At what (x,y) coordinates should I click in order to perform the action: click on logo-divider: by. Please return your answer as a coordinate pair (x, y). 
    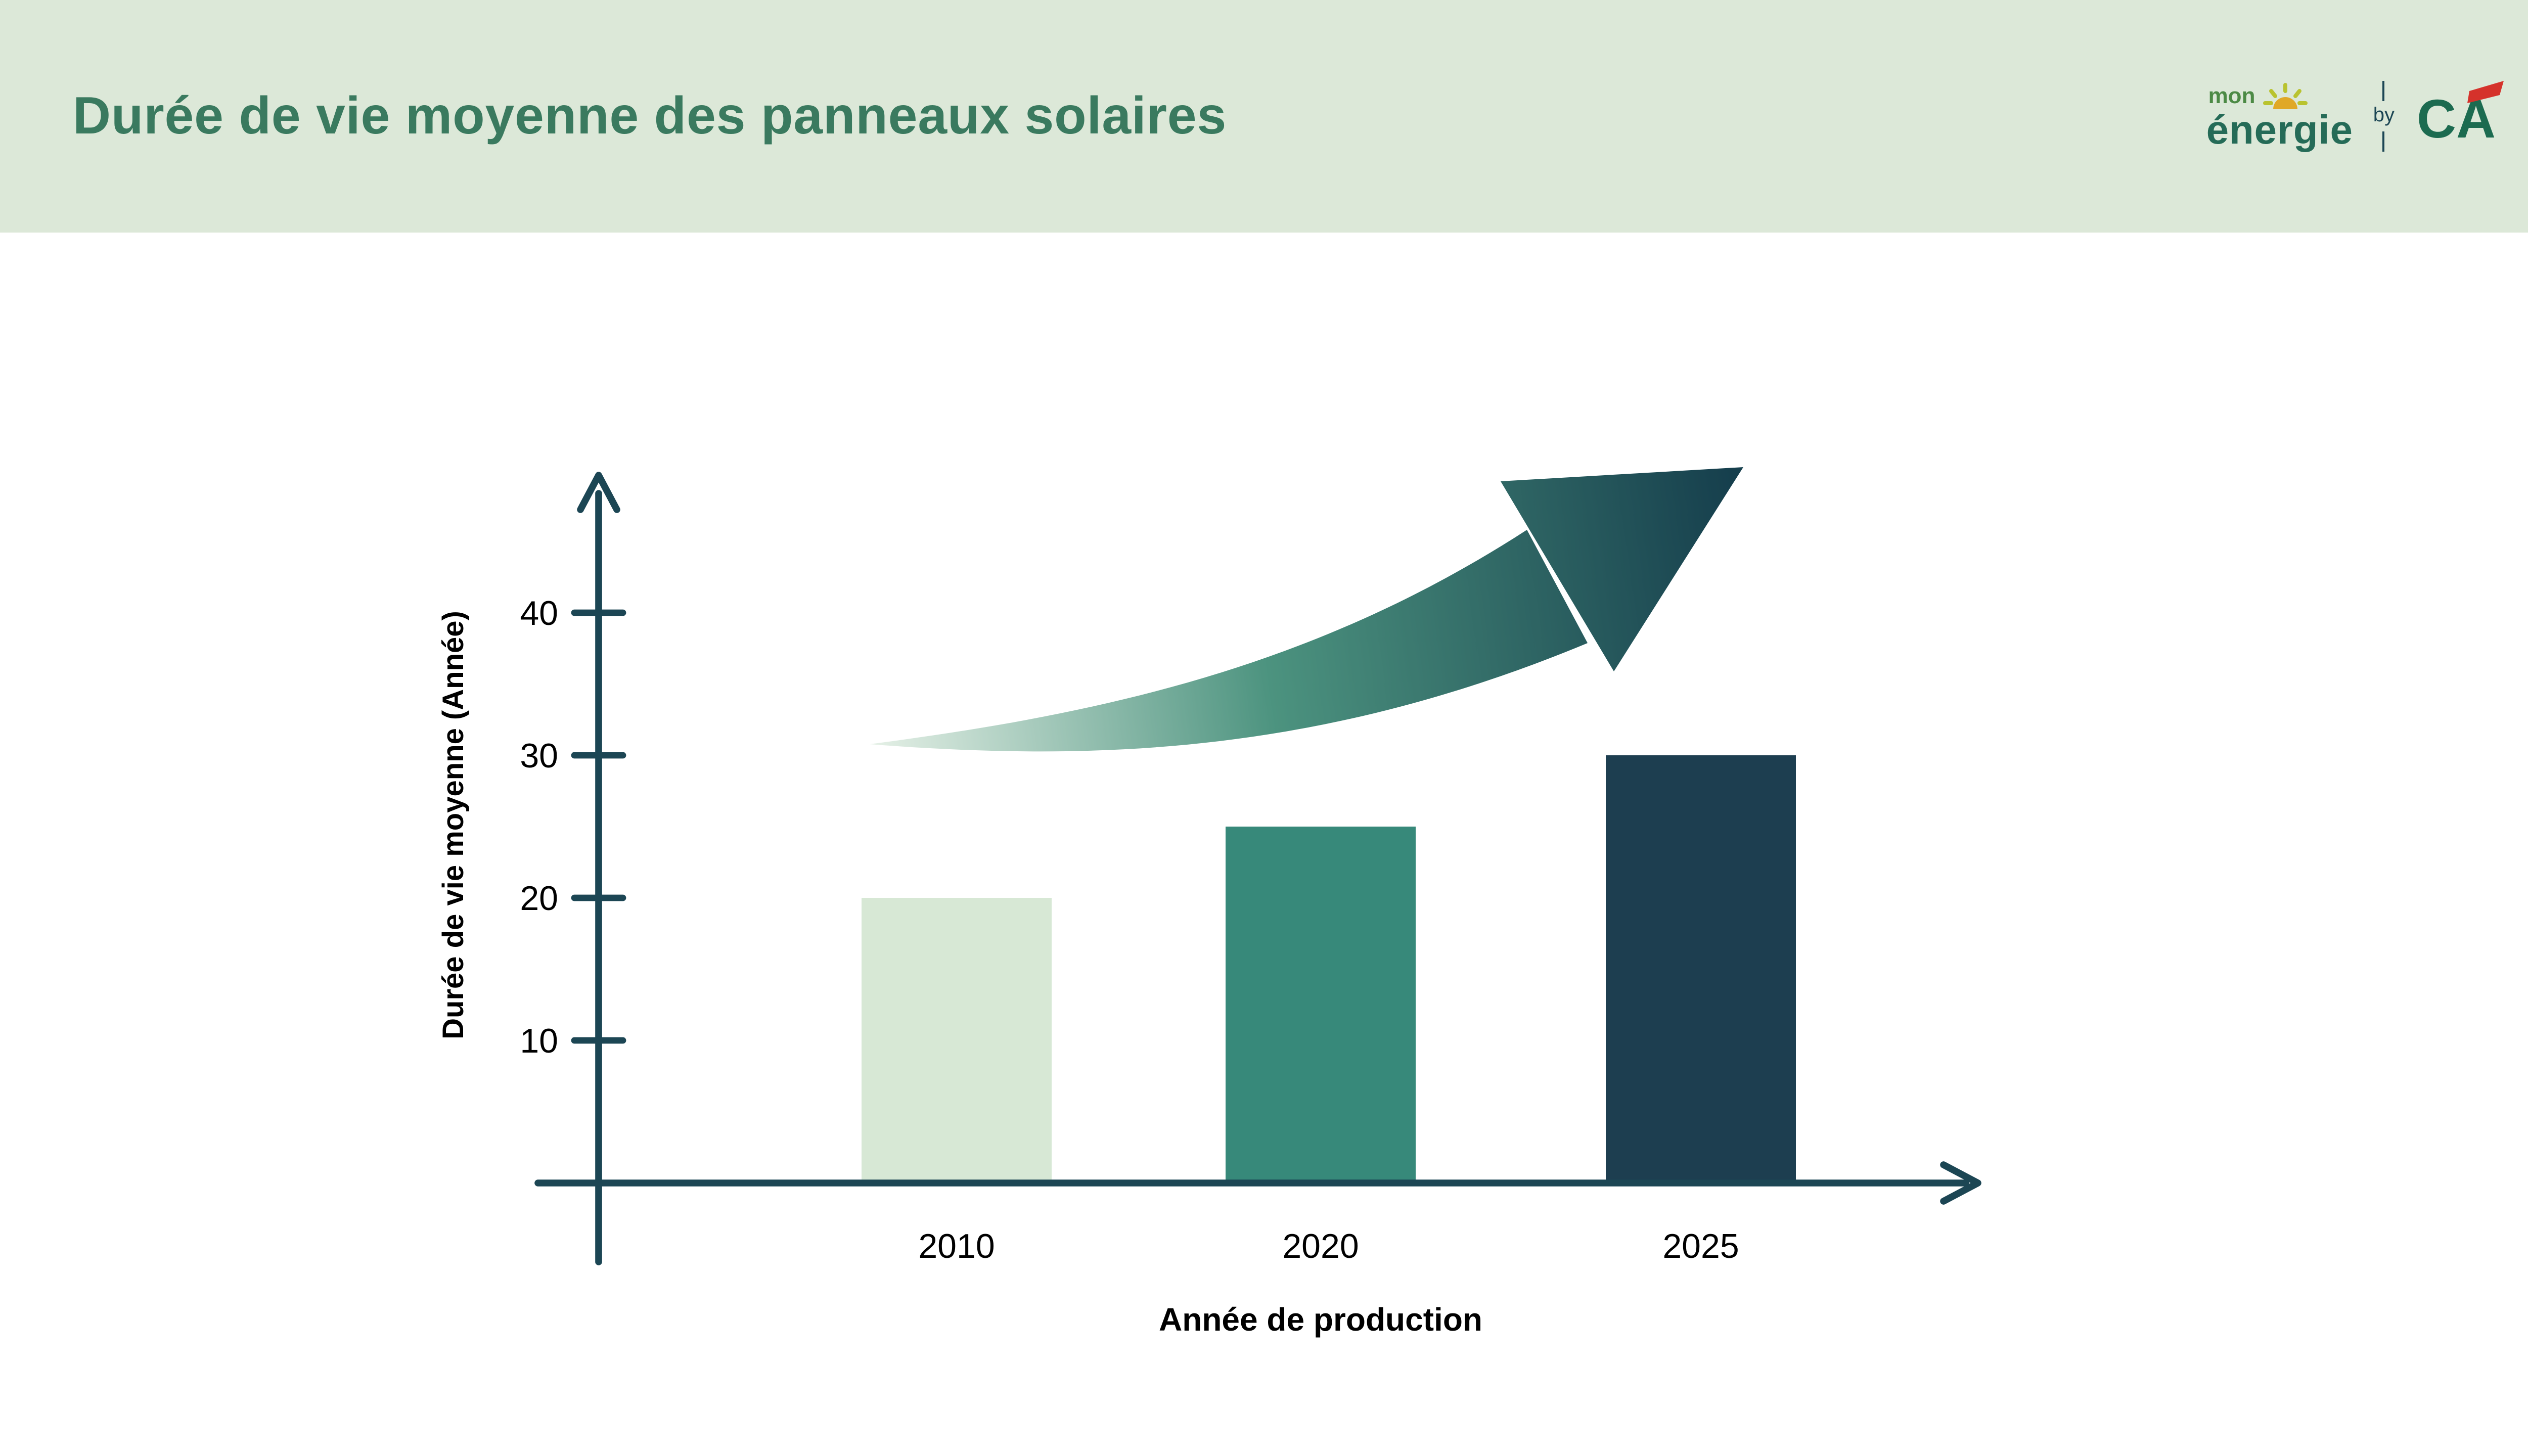
    Looking at the image, I should click on (2384, 116).